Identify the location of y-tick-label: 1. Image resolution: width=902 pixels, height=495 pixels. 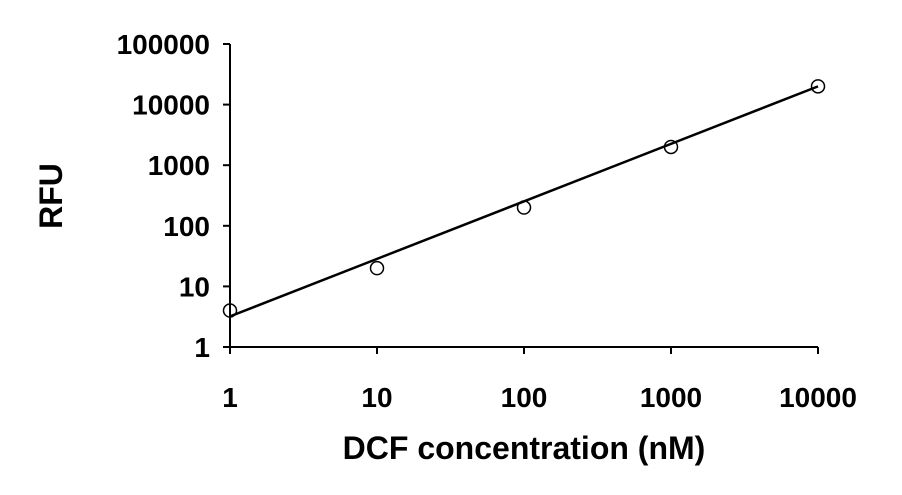
(202, 347).